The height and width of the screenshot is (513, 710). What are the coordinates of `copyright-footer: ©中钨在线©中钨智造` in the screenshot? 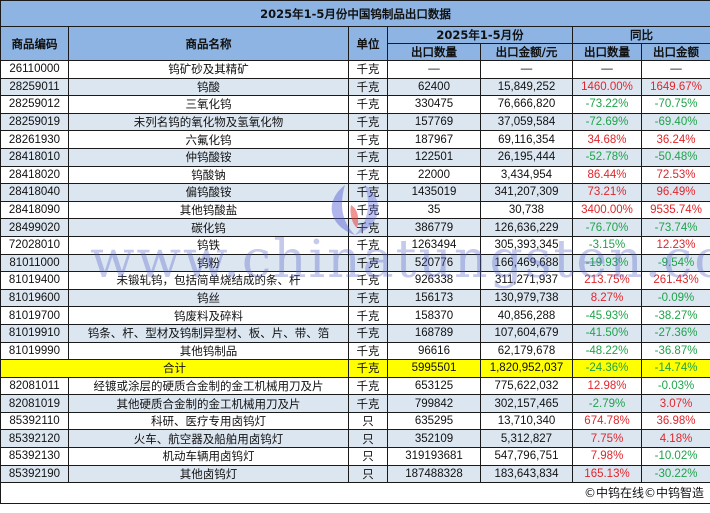 It's located at (355, 493).